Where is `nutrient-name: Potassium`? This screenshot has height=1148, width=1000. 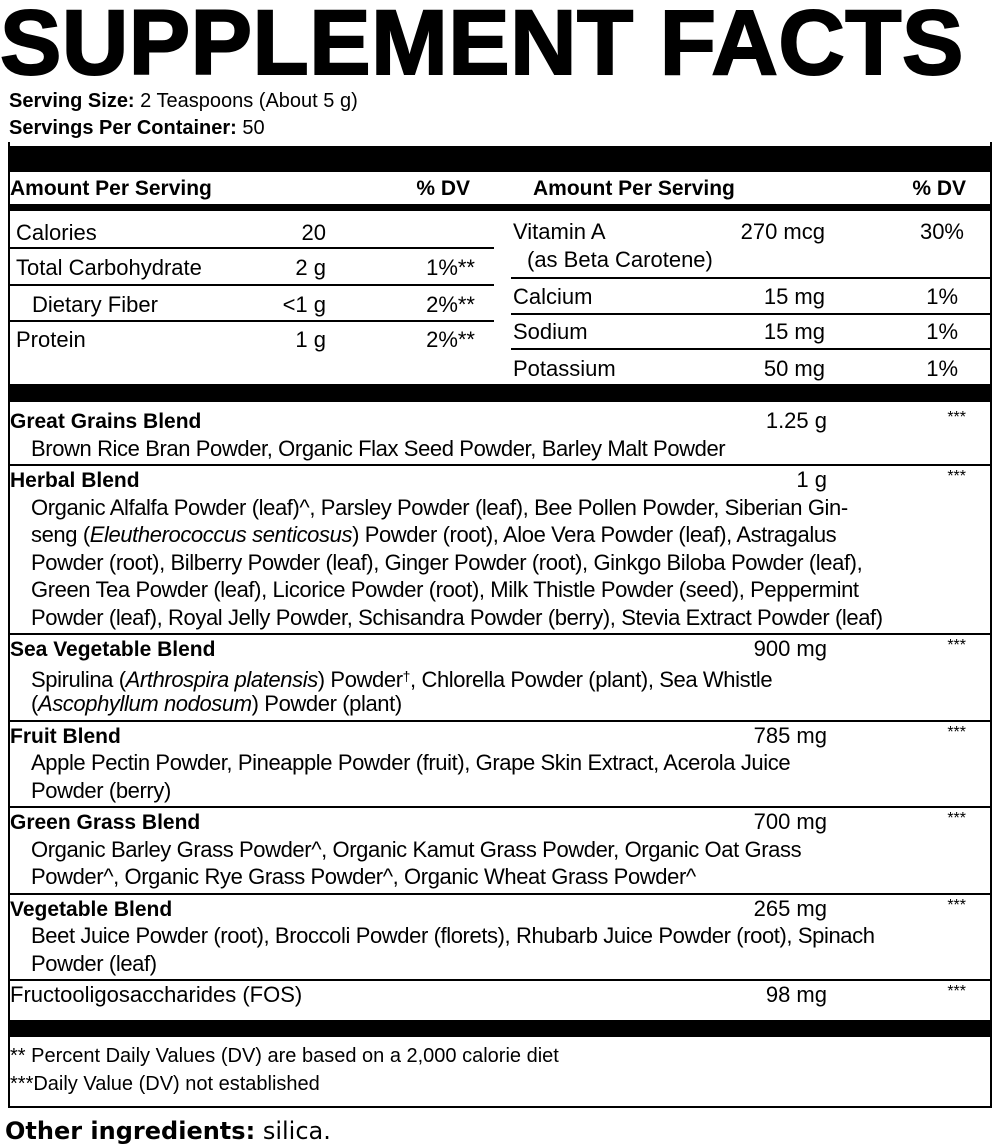
nutrient-name: Potassium is located at coordinates (564, 368).